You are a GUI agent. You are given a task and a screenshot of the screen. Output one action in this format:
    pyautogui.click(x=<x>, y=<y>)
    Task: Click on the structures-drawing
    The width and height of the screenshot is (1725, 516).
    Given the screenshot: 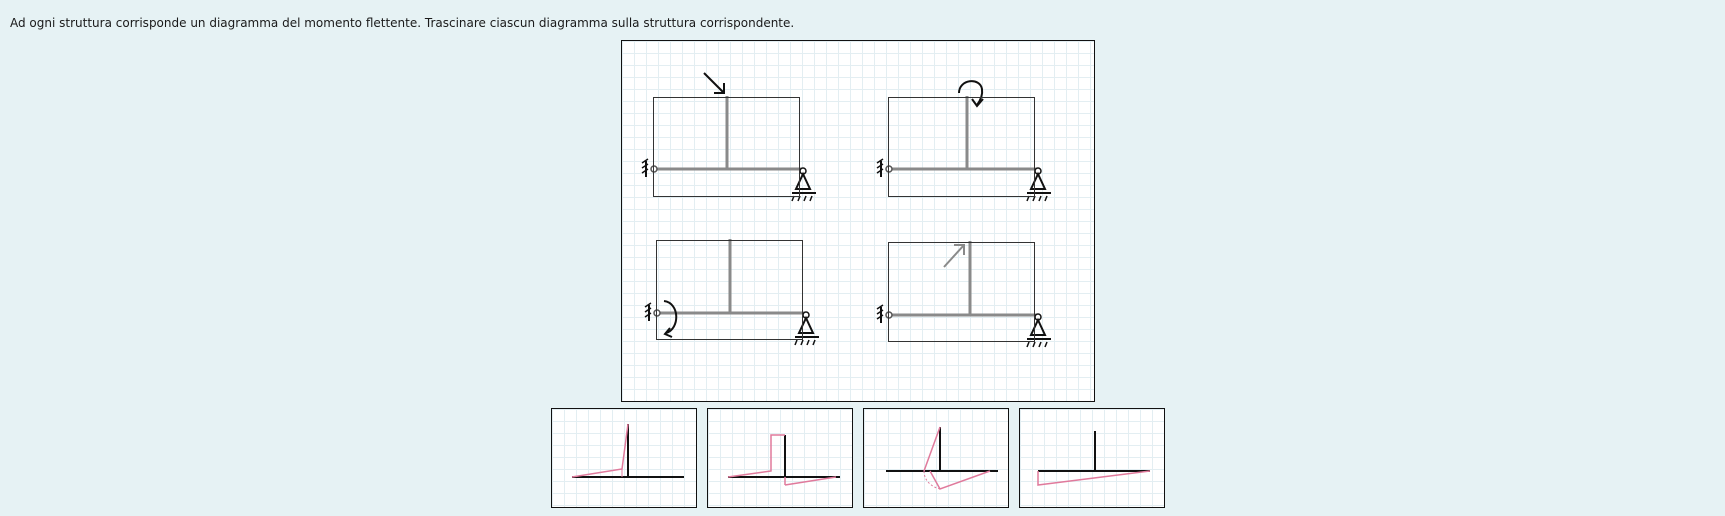 What is the action you would take?
    pyautogui.click(x=846, y=210)
    